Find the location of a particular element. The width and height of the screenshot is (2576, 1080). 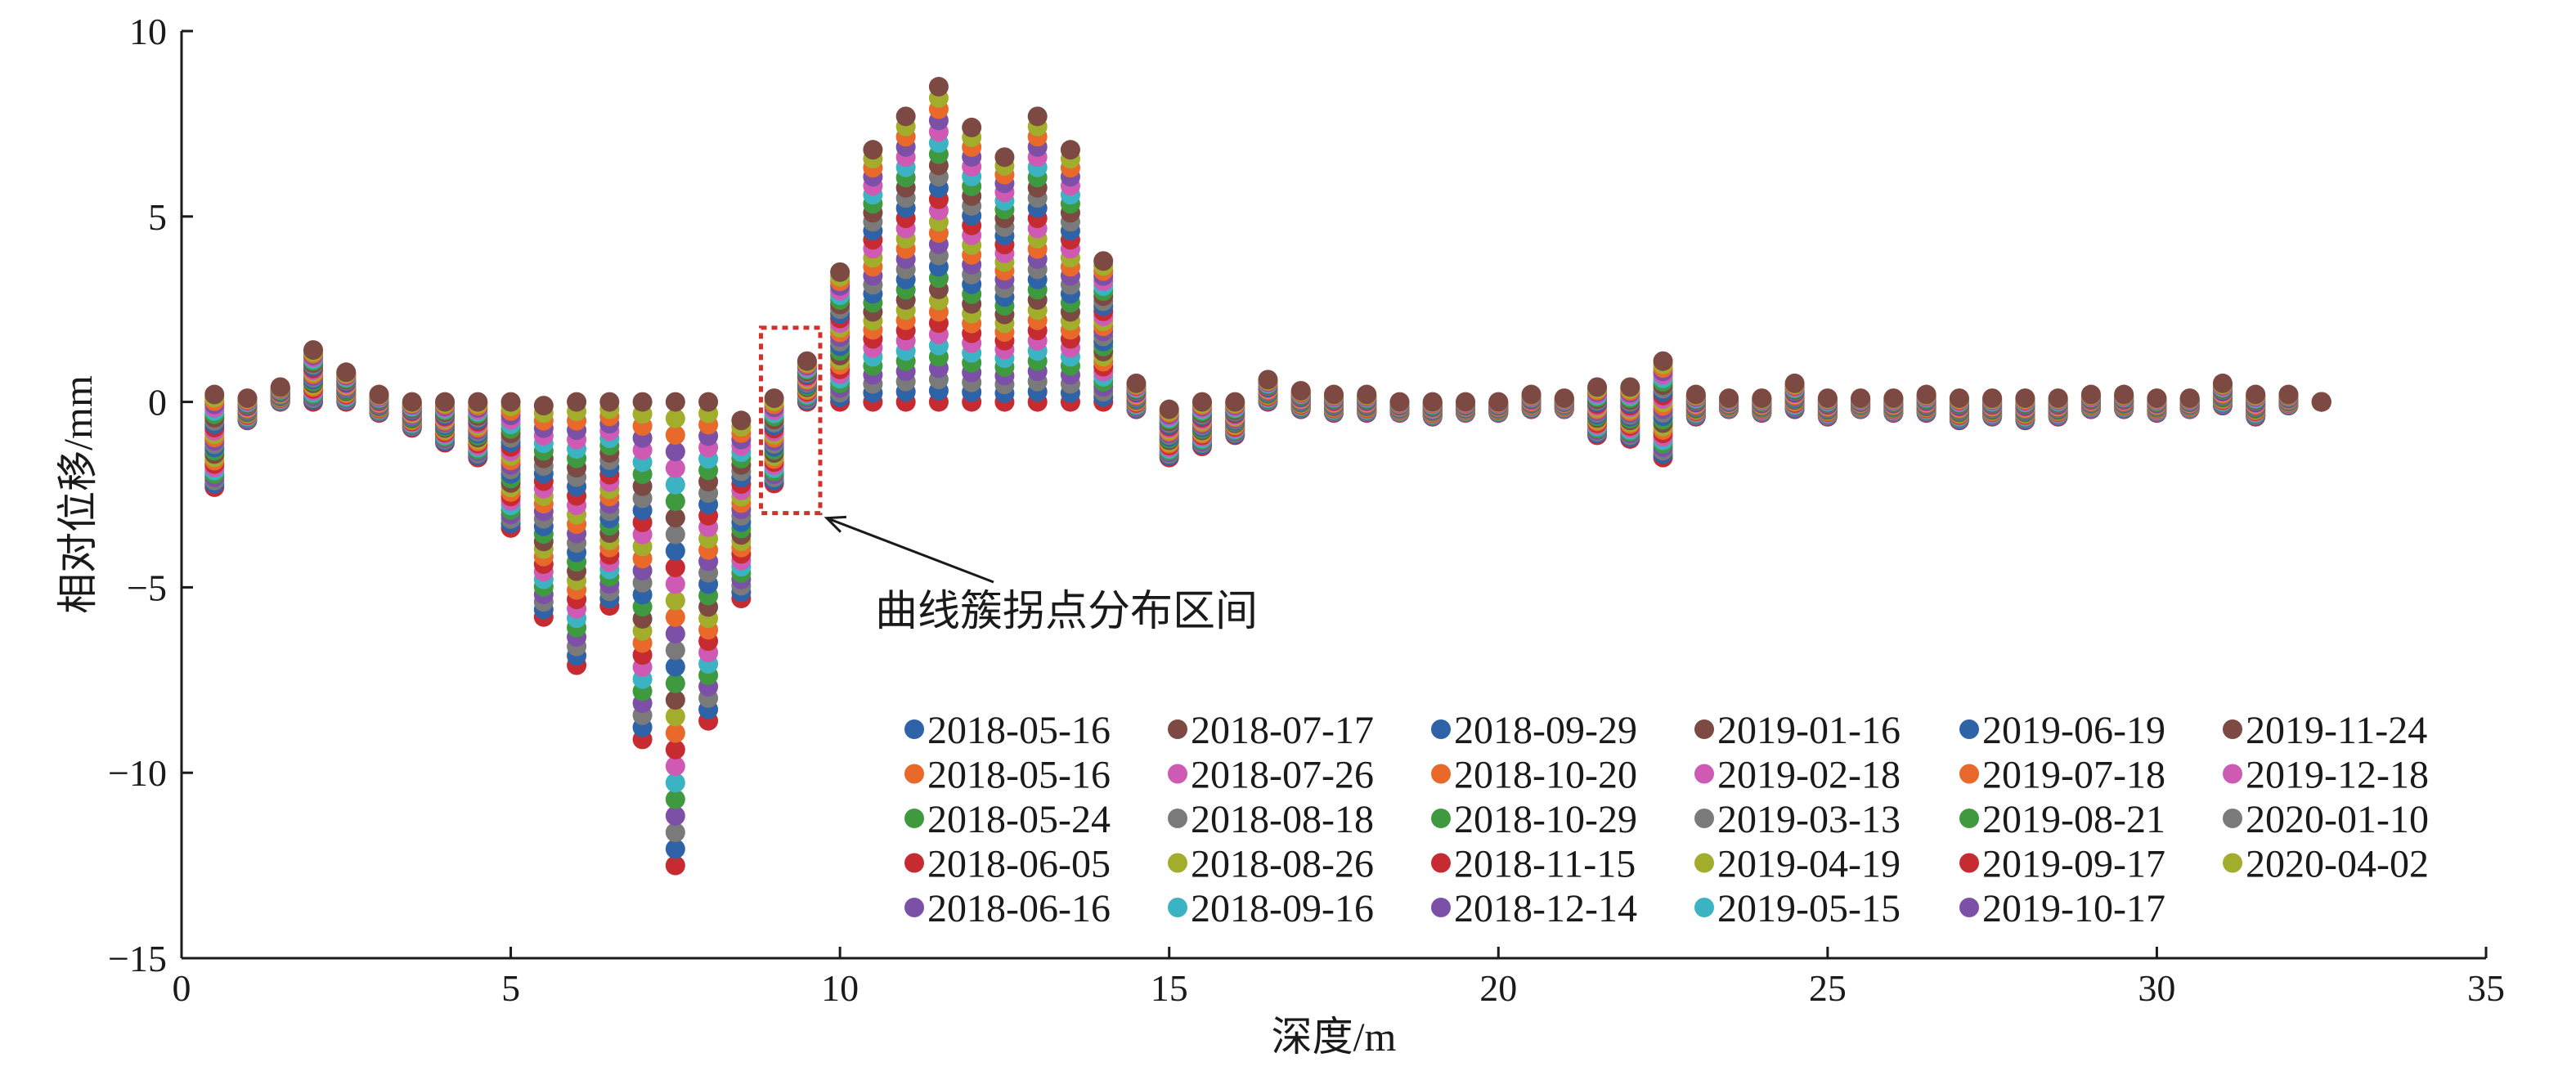

y-tick-label: 0 is located at coordinates (158, 402).